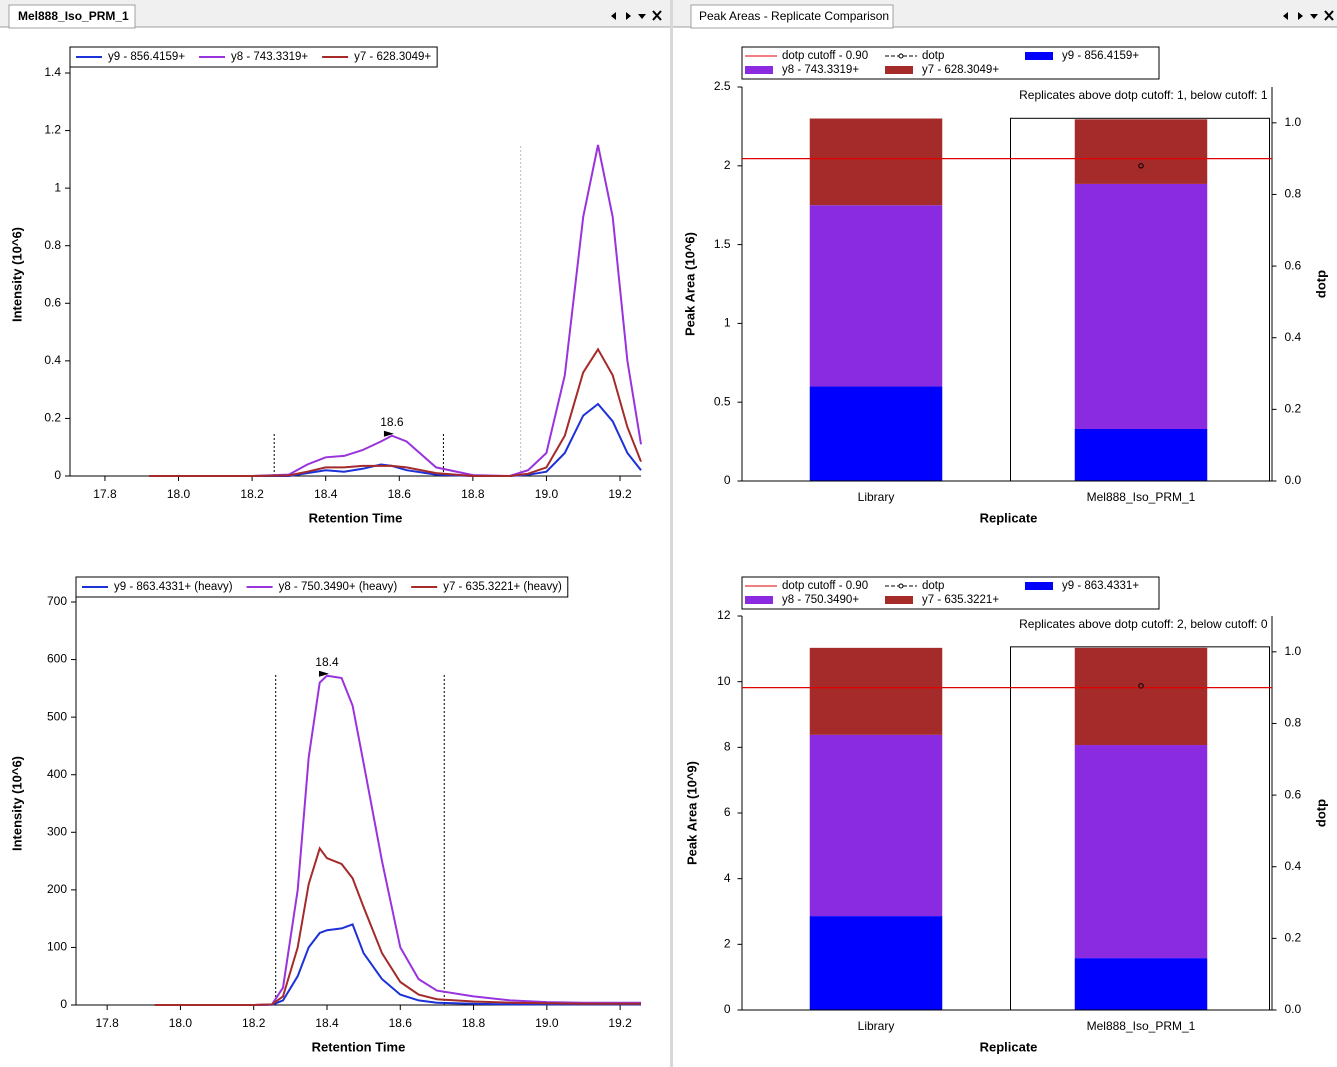 This screenshot has height=1067, width=1337. I want to click on legend-label: dotp cutoff - 0.90, so click(825, 56).